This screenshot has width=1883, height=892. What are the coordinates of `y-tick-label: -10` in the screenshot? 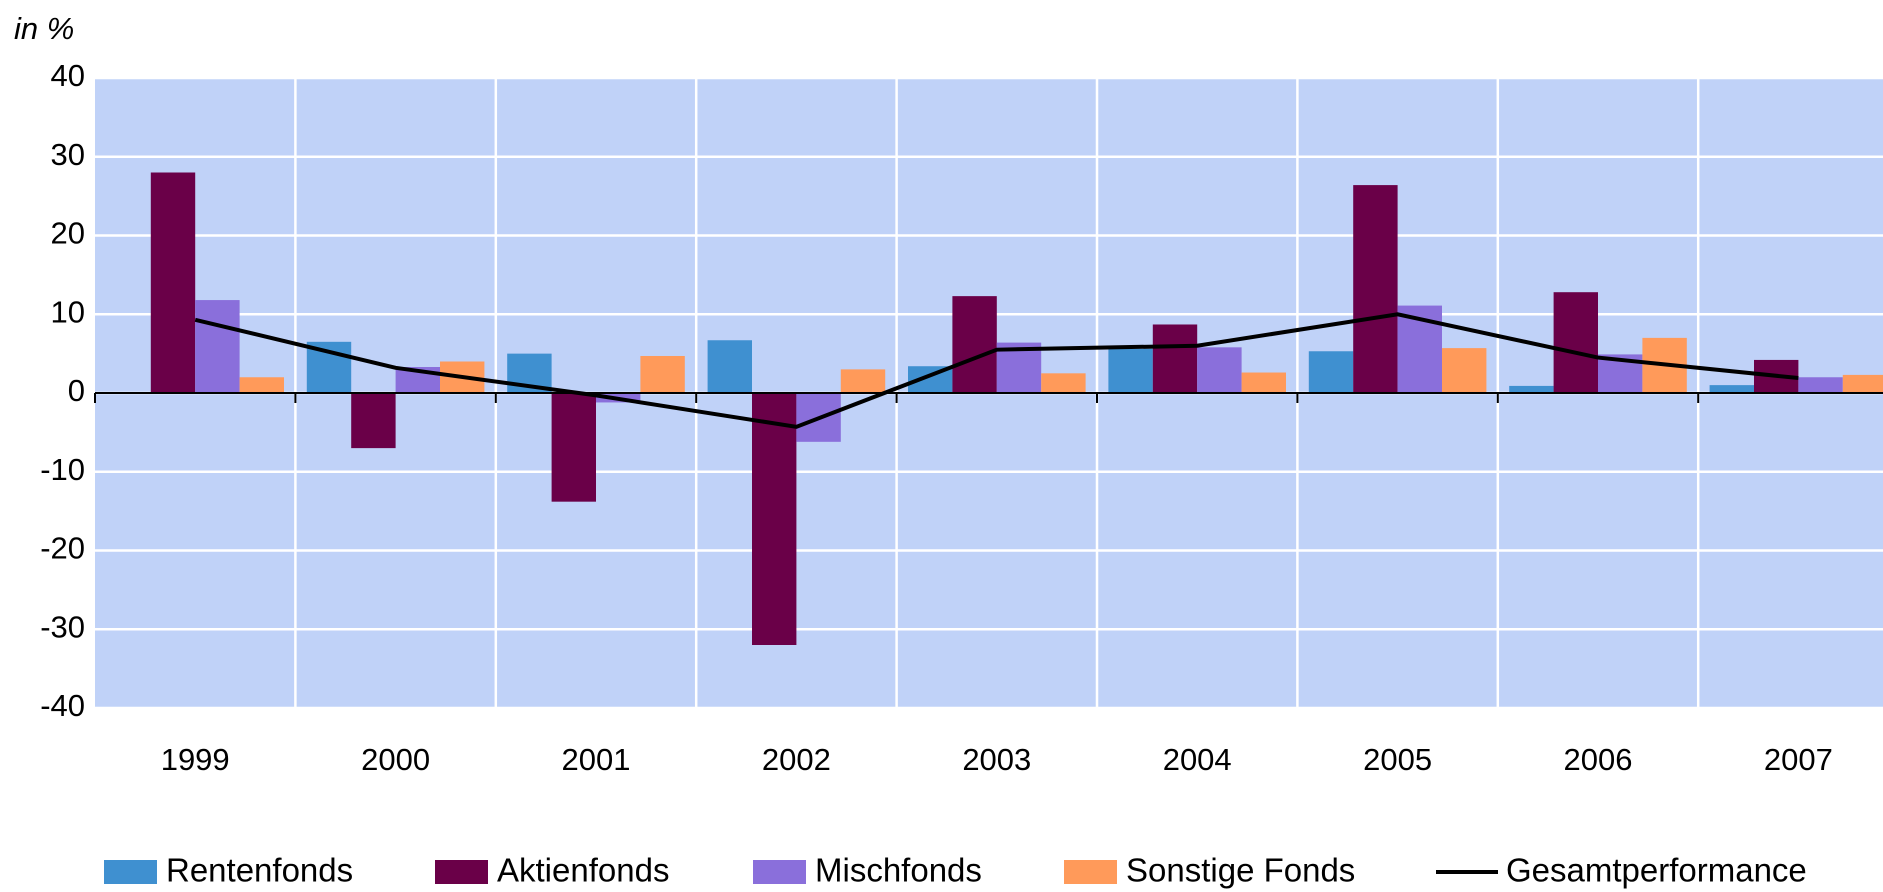 It's located at (62, 469).